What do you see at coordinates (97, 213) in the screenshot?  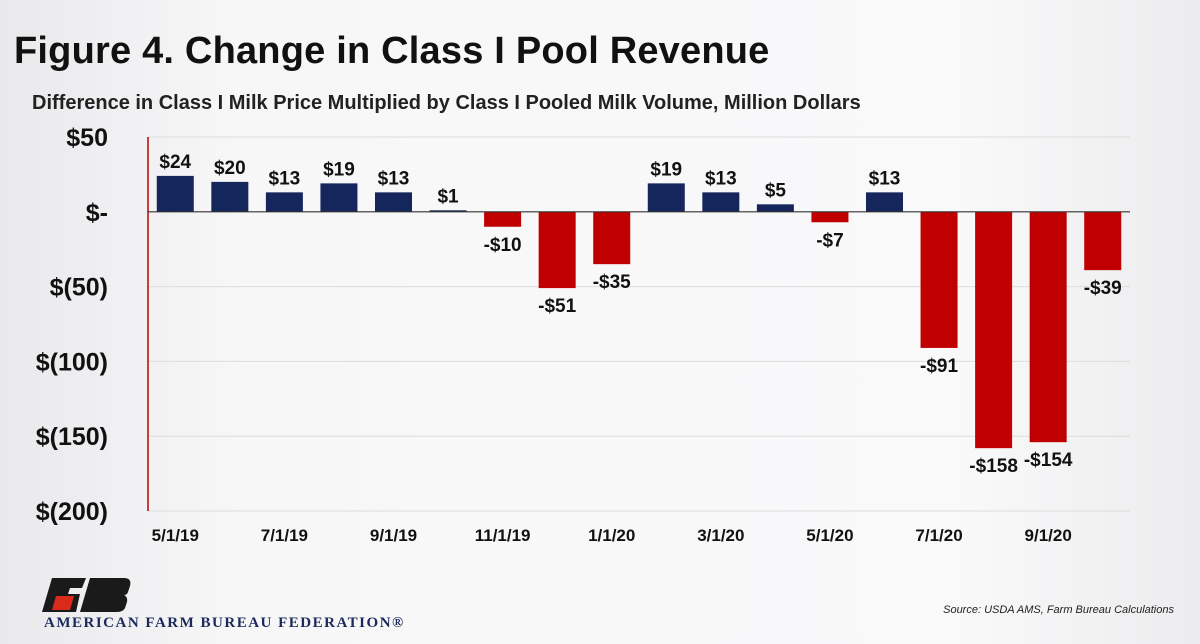 I see `y-tick-label: $-` at bounding box center [97, 213].